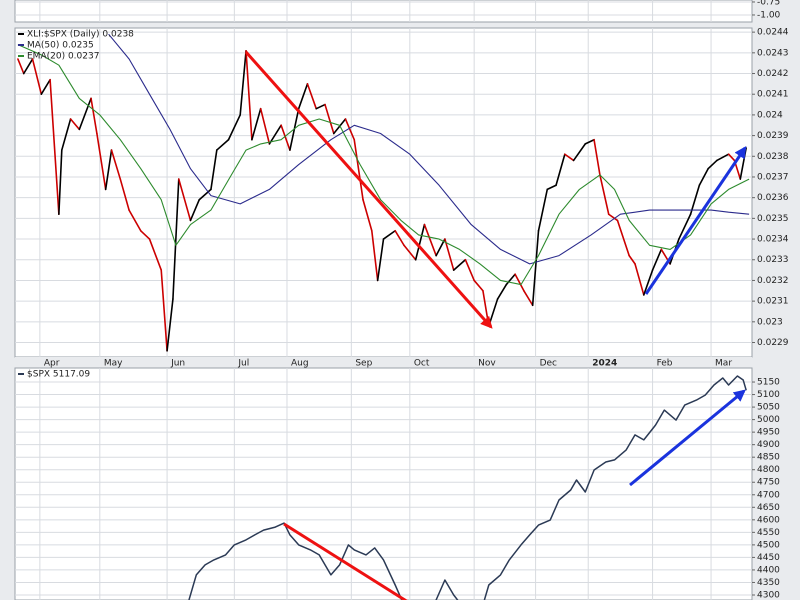 The height and width of the screenshot is (600, 800). What do you see at coordinates (768, 408) in the screenshot?
I see `y-tick-label: 5050` at bounding box center [768, 408].